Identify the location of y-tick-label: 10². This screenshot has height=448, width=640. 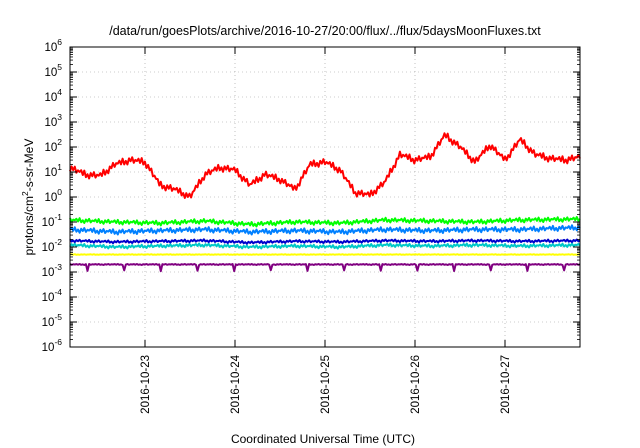
(53, 145).